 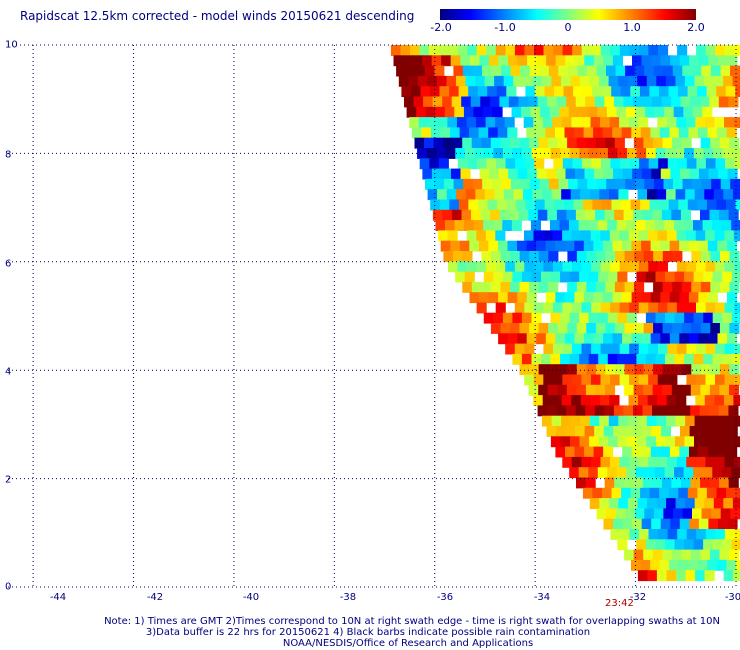 What do you see at coordinates (8, 372) in the screenshot?
I see `lat-label-4: 4` at bounding box center [8, 372].